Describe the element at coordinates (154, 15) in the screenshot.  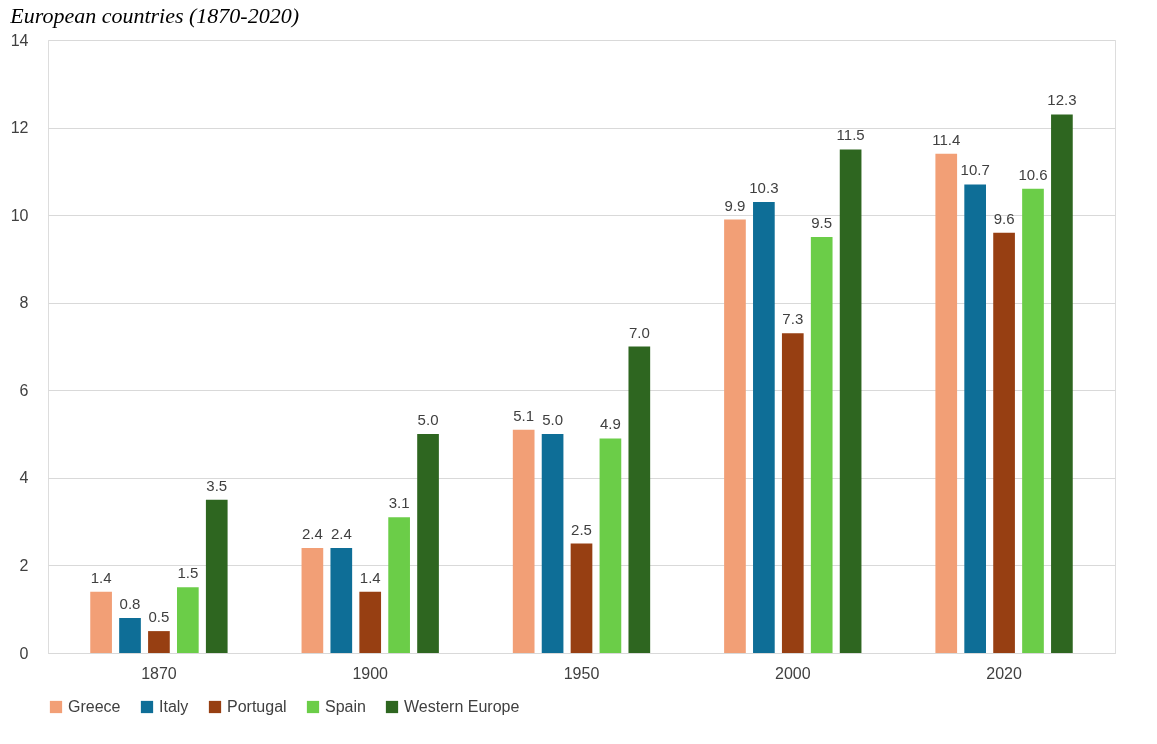
I see `chart-title: European countries (1870-2020)` at that location.